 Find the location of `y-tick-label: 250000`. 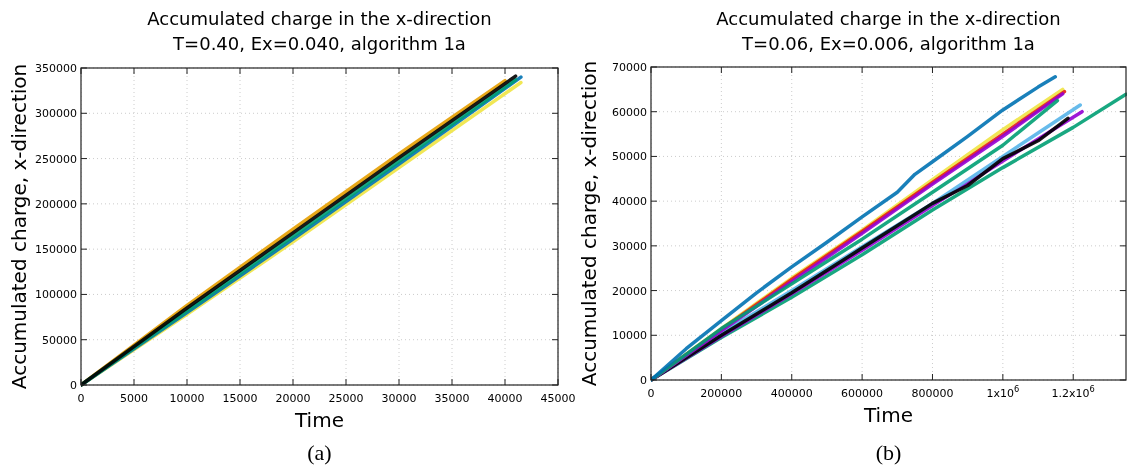

y-tick-label: 250000 is located at coordinates (56, 159).